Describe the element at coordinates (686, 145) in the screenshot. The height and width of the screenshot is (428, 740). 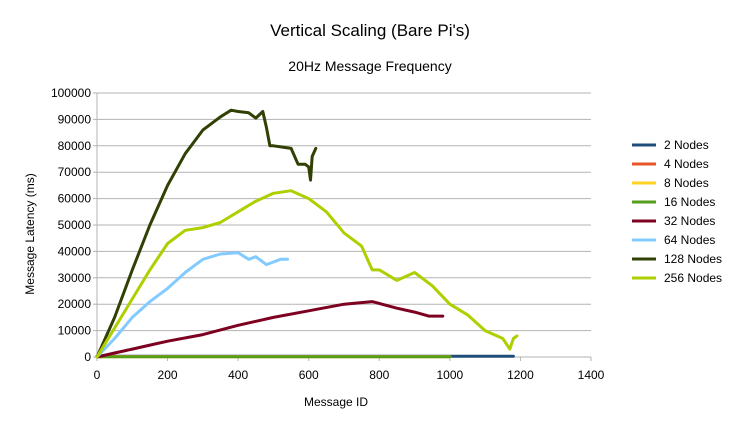
I see `legend-label-2-nodes: 2 Nodes` at that location.